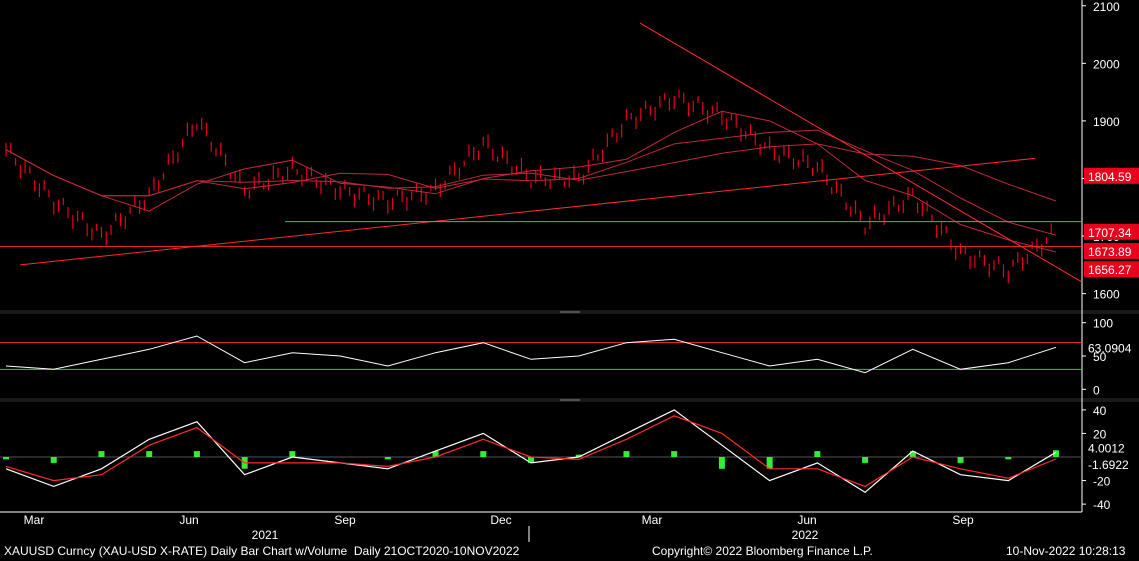 This screenshot has height=561, width=1139. What do you see at coordinates (1106, 122) in the screenshot?
I see `price-tick-label: 1900` at bounding box center [1106, 122].